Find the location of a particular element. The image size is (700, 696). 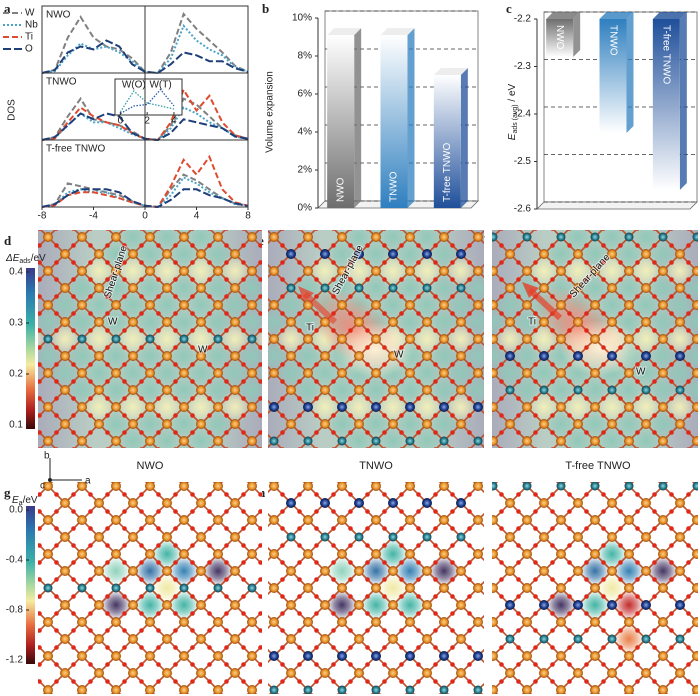

colorbar is located at coordinates (30, 585).